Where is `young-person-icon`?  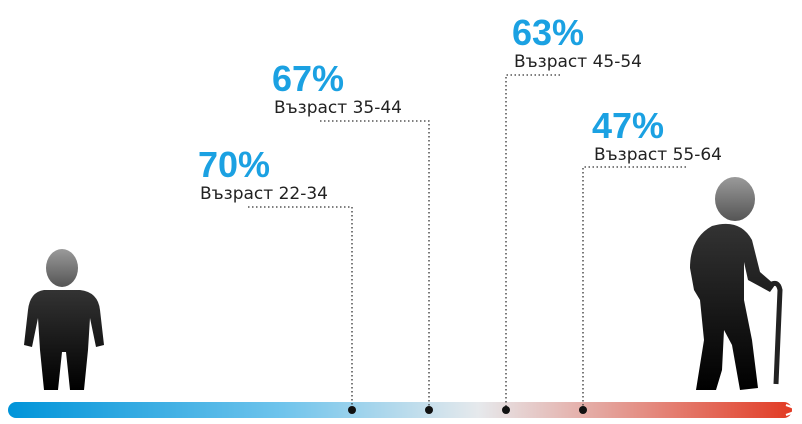
young-person-icon is located at coordinates (64, 319).